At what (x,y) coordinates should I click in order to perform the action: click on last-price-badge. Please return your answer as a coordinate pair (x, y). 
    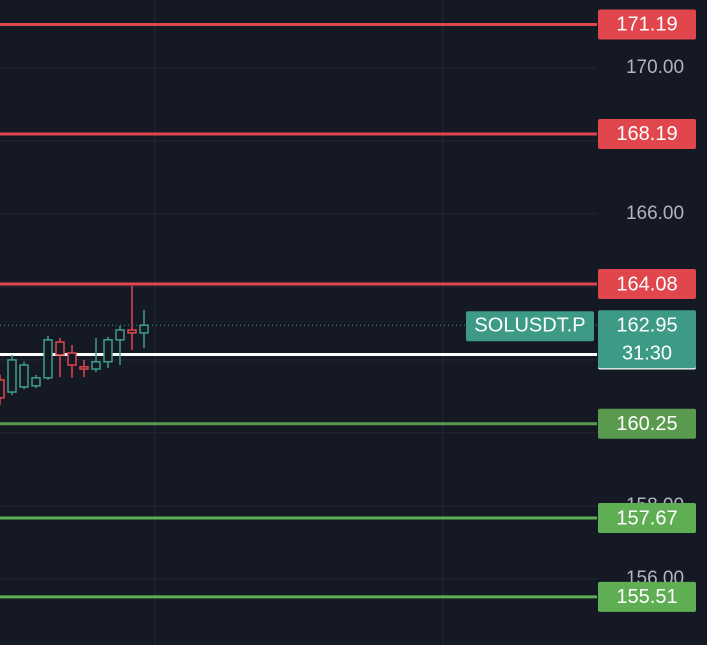
    Looking at the image, I should click on (647, 339).